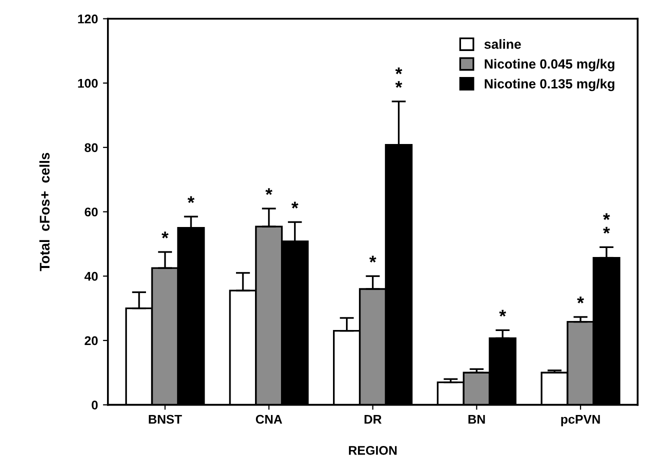 This screenshot has height=468, width=654. Describe the element at coordinates (549, 65) in the screenshot. I see `legend-label: Nicotine 0.045 mg/kg` at that location.